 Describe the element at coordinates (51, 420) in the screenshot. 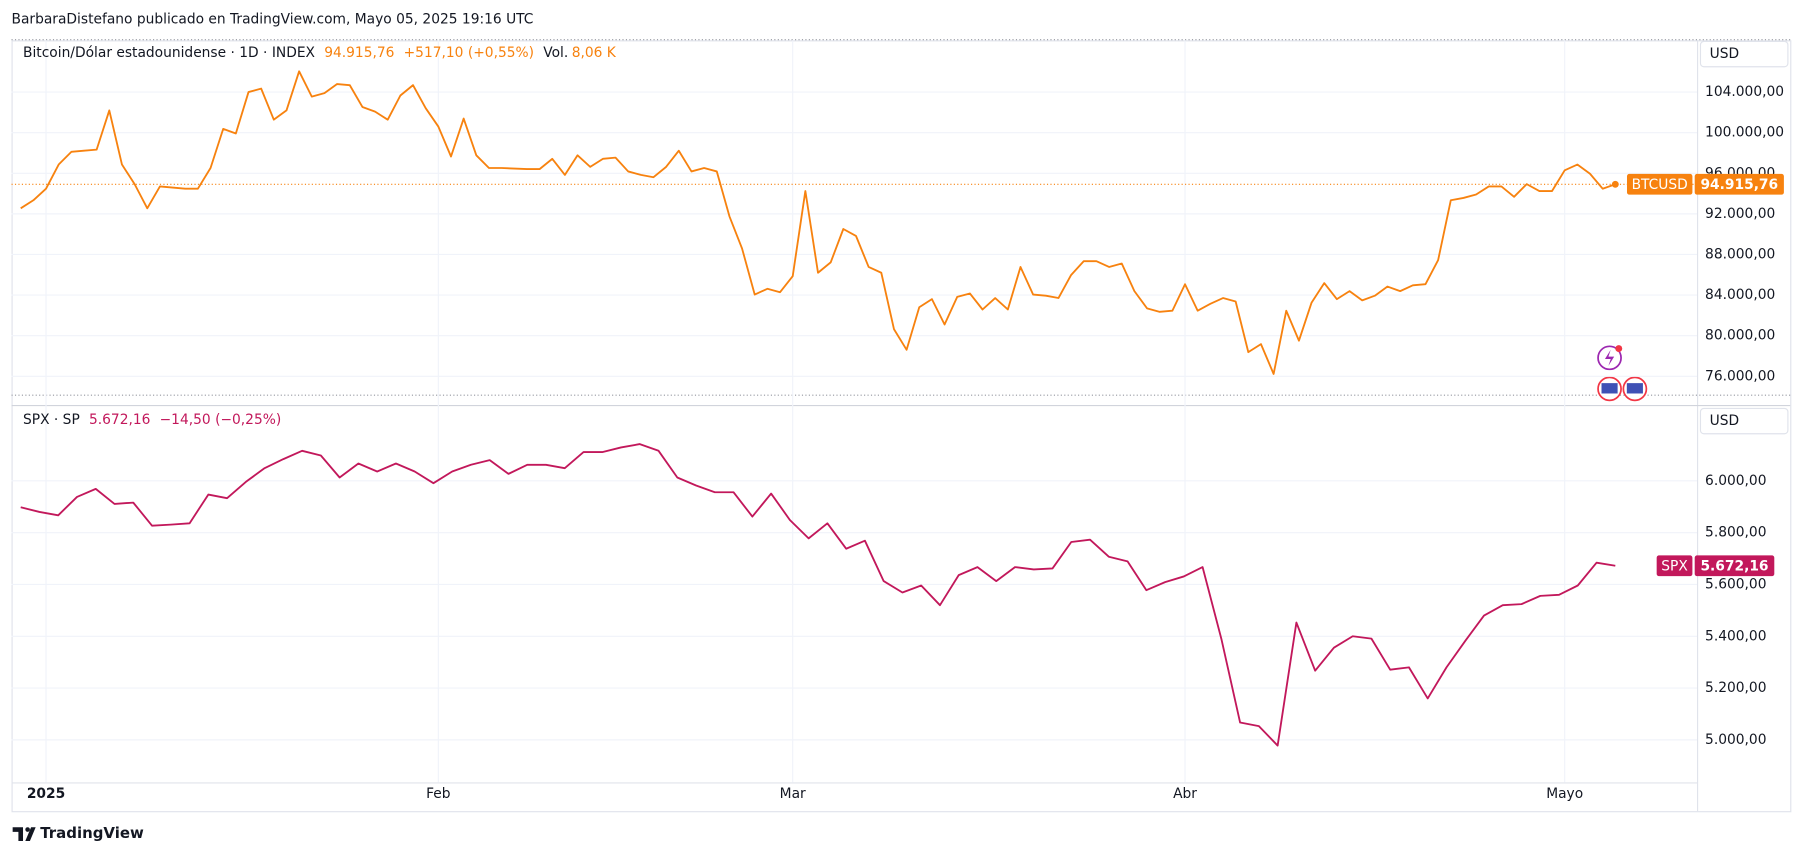

I see `legend-title: SPX · SP` at that location.